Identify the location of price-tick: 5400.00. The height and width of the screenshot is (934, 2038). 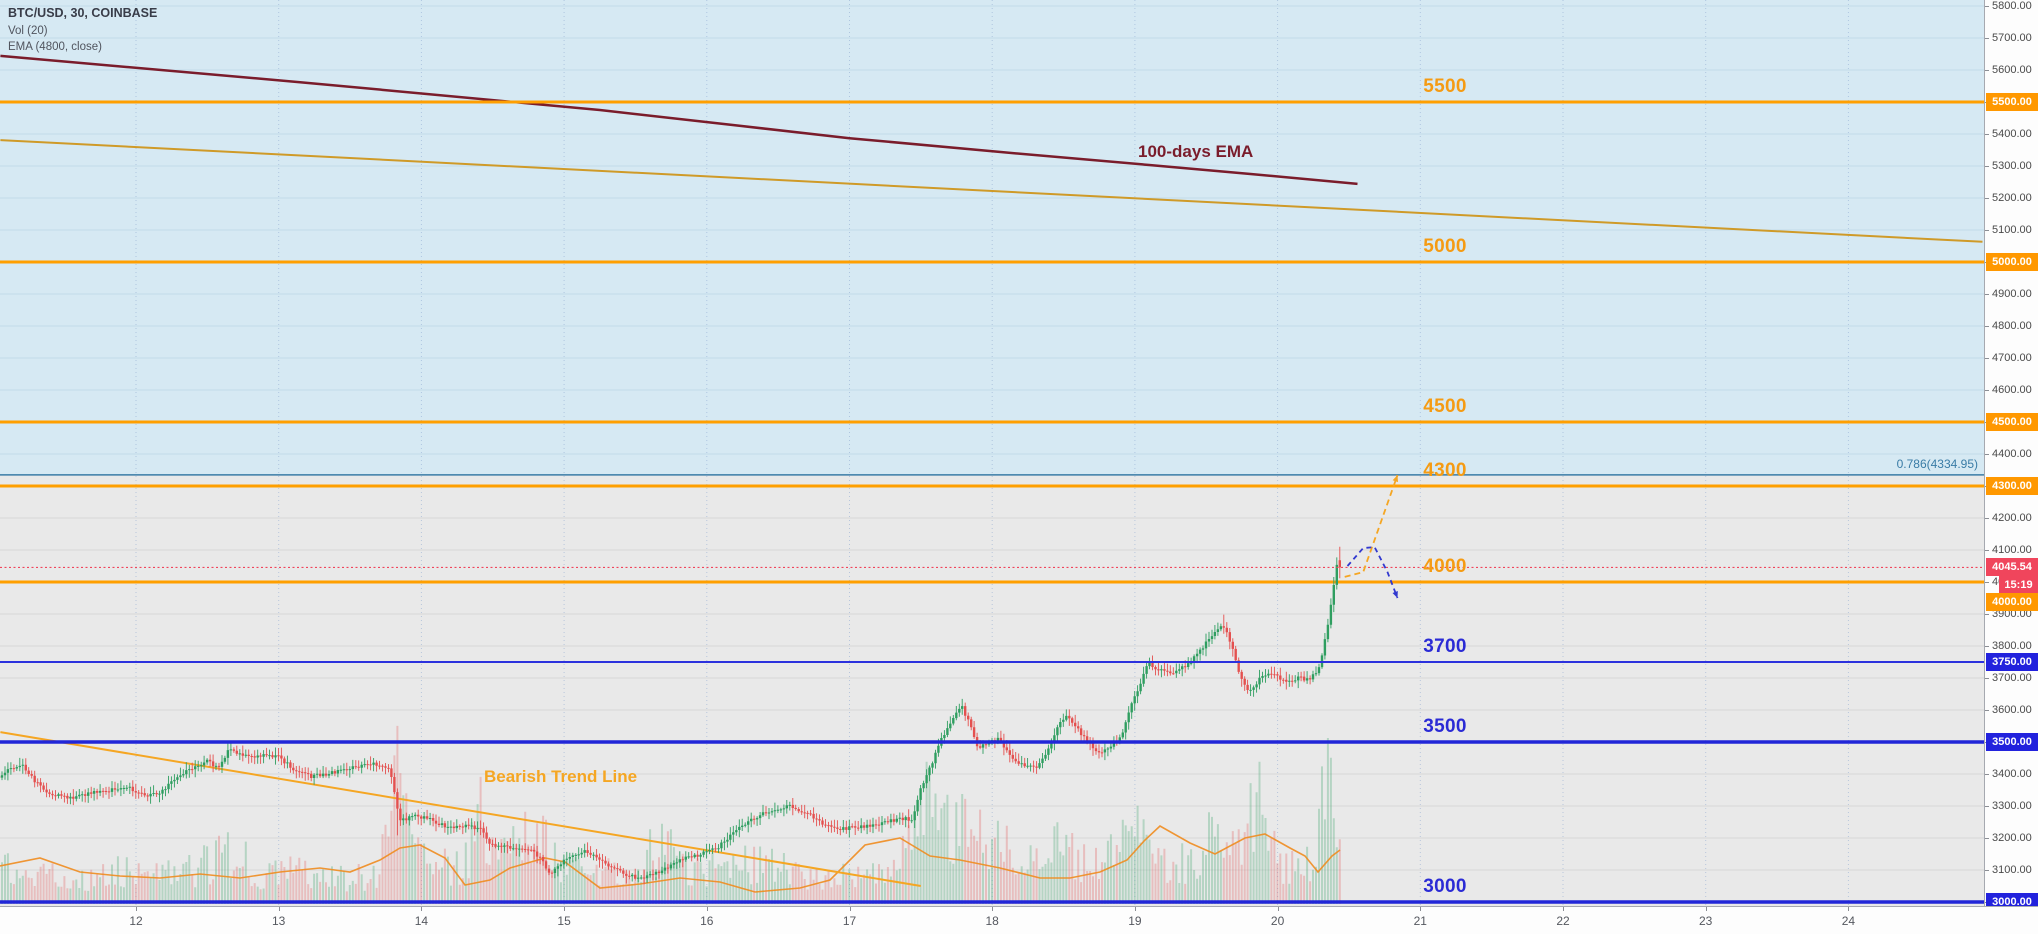
(2011, 134).